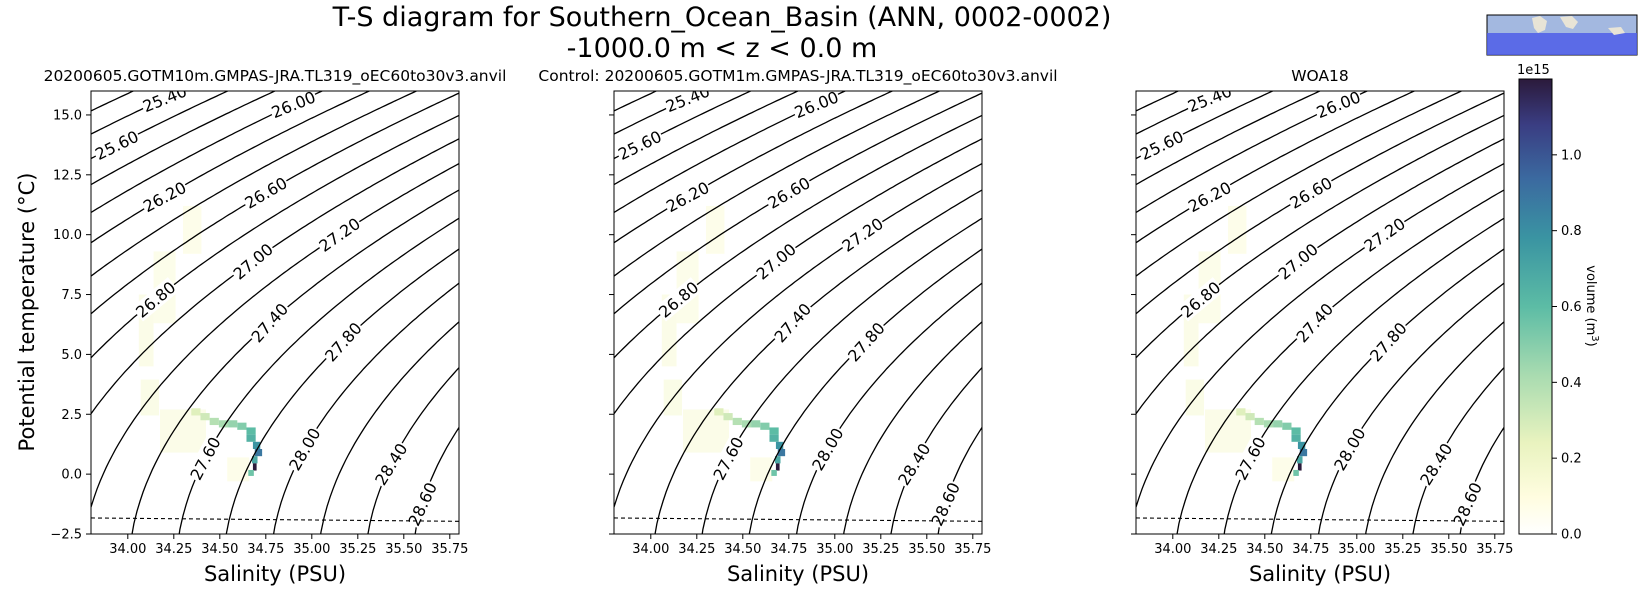  Describe the element at coordinates (67, 235) in the screenshot. I see `y-tick-label: 10.0` at that location.